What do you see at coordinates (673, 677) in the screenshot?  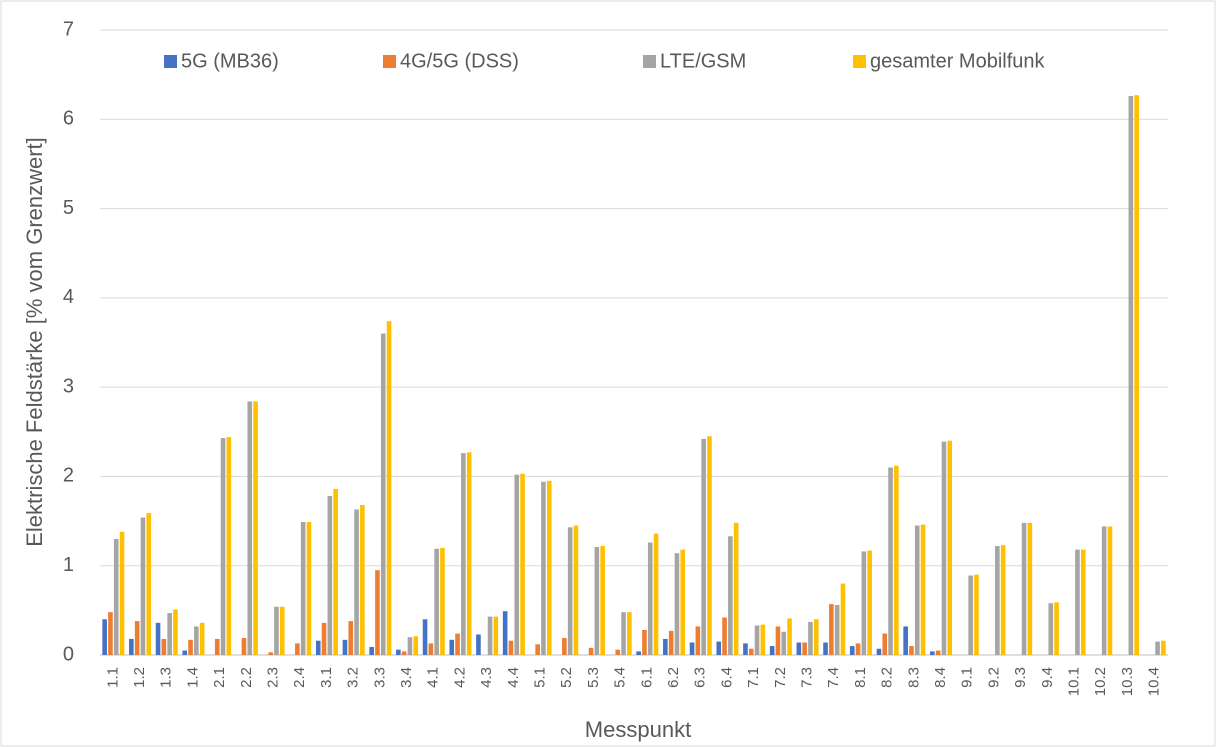 I see `x-tick-label: 6.2` at bounding box center [673, 677].